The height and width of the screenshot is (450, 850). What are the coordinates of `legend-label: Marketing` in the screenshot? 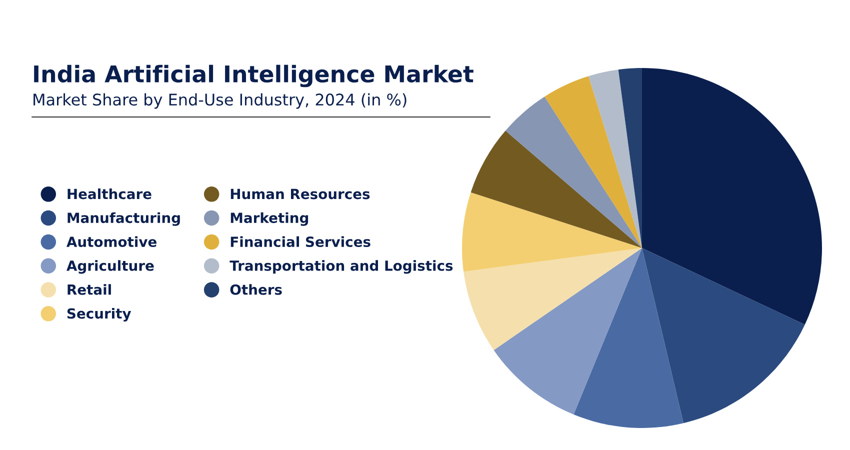 It's located at (269, 219).